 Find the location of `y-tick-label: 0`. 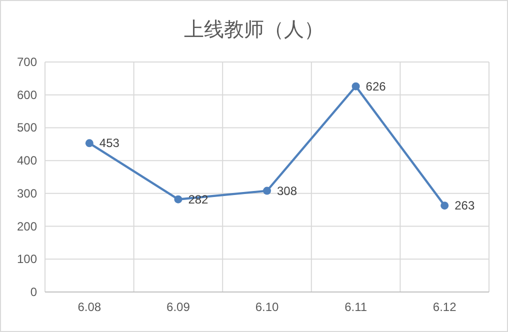

y-tick-label: 0 is located at coordinates (34, 292).